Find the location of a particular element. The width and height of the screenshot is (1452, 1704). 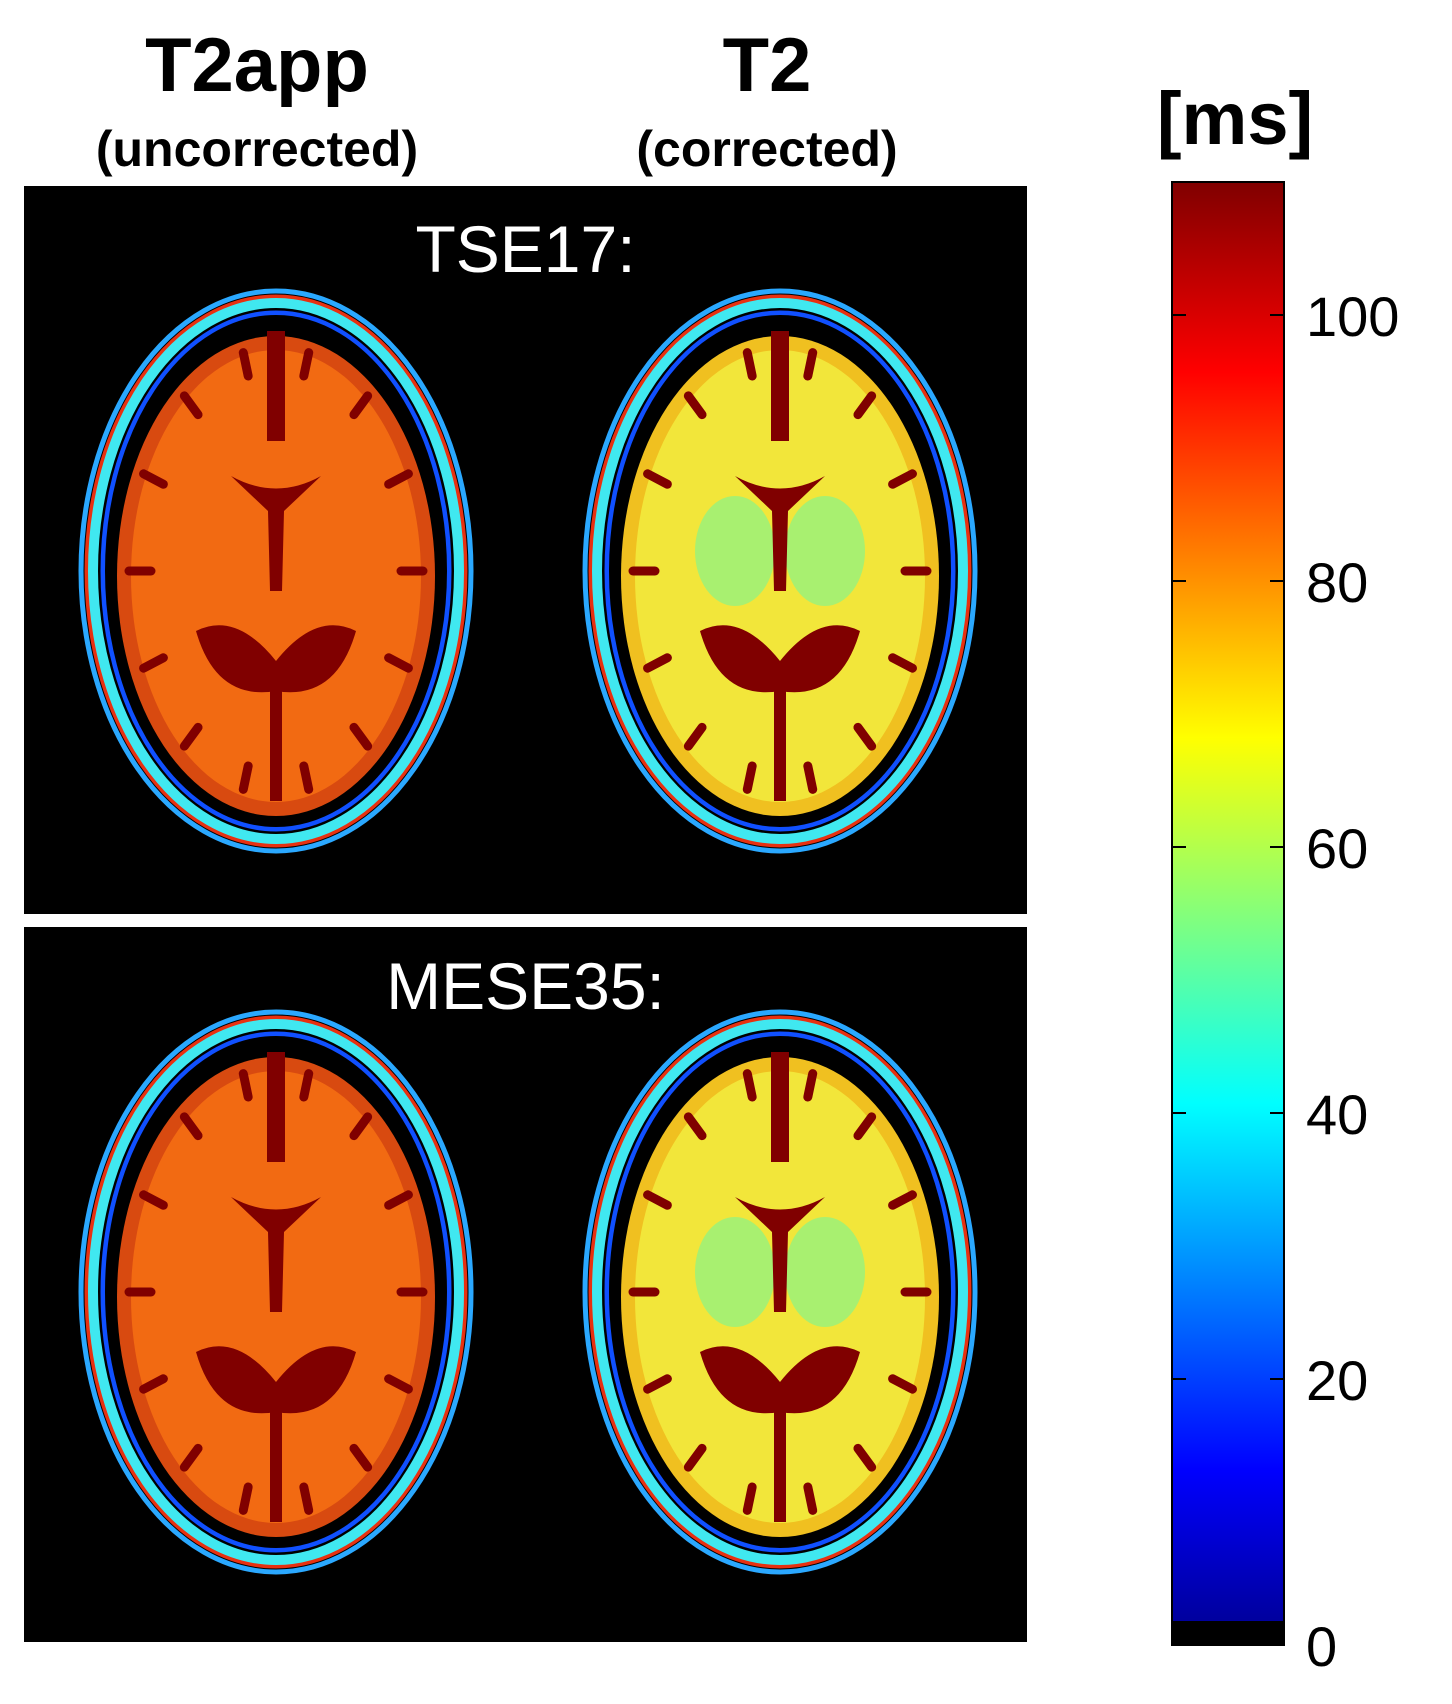

row-label-mese35: MESE35: is located at coordinates (525, 986).